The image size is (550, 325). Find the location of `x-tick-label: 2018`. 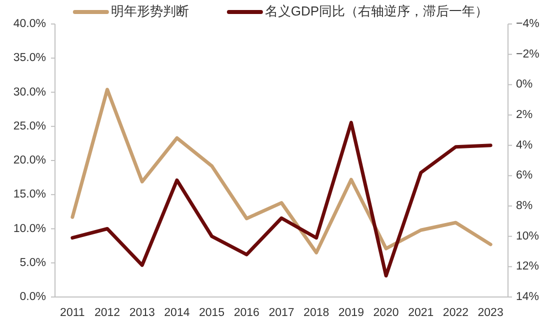

x-tick-label: 2018 is located at coordinates (317, 313).